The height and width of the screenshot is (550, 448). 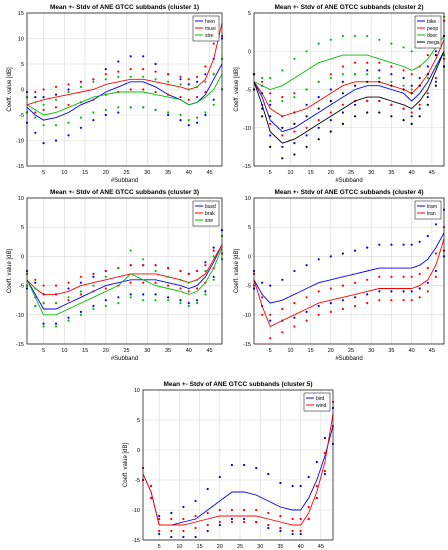 I want to click on std-point-lower-tram, so click(x=367, y=294).